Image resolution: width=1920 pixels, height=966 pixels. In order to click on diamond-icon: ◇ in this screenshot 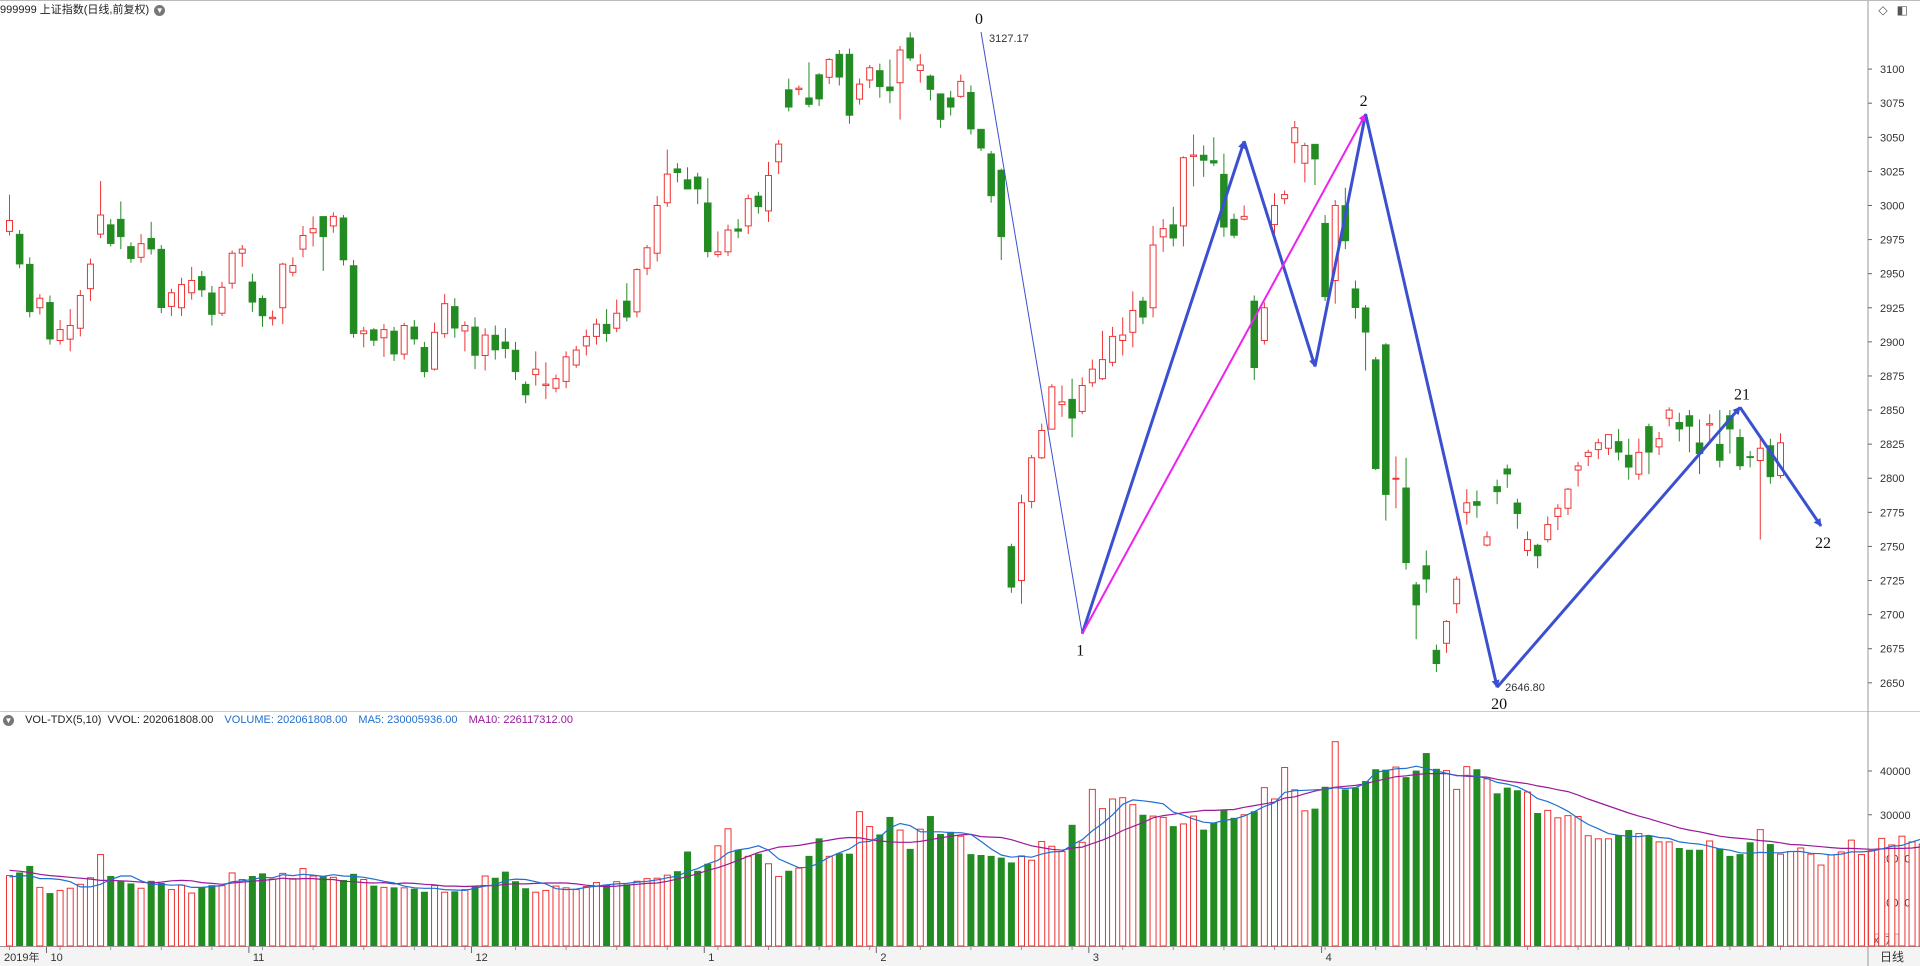, I will do `click(1883, 10)`.